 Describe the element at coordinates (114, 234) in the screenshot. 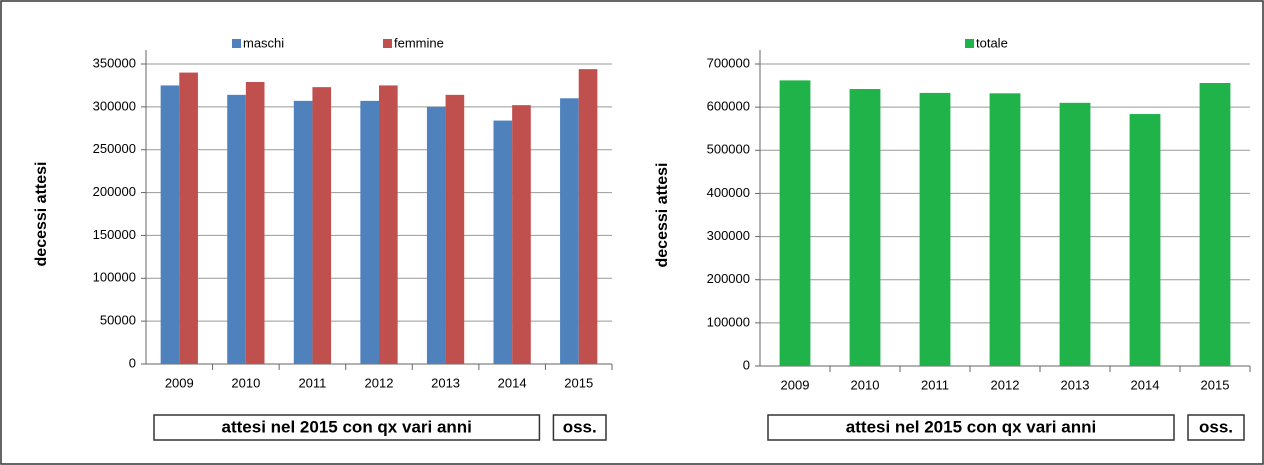

I see `y-tick-label: 150000` at that location.